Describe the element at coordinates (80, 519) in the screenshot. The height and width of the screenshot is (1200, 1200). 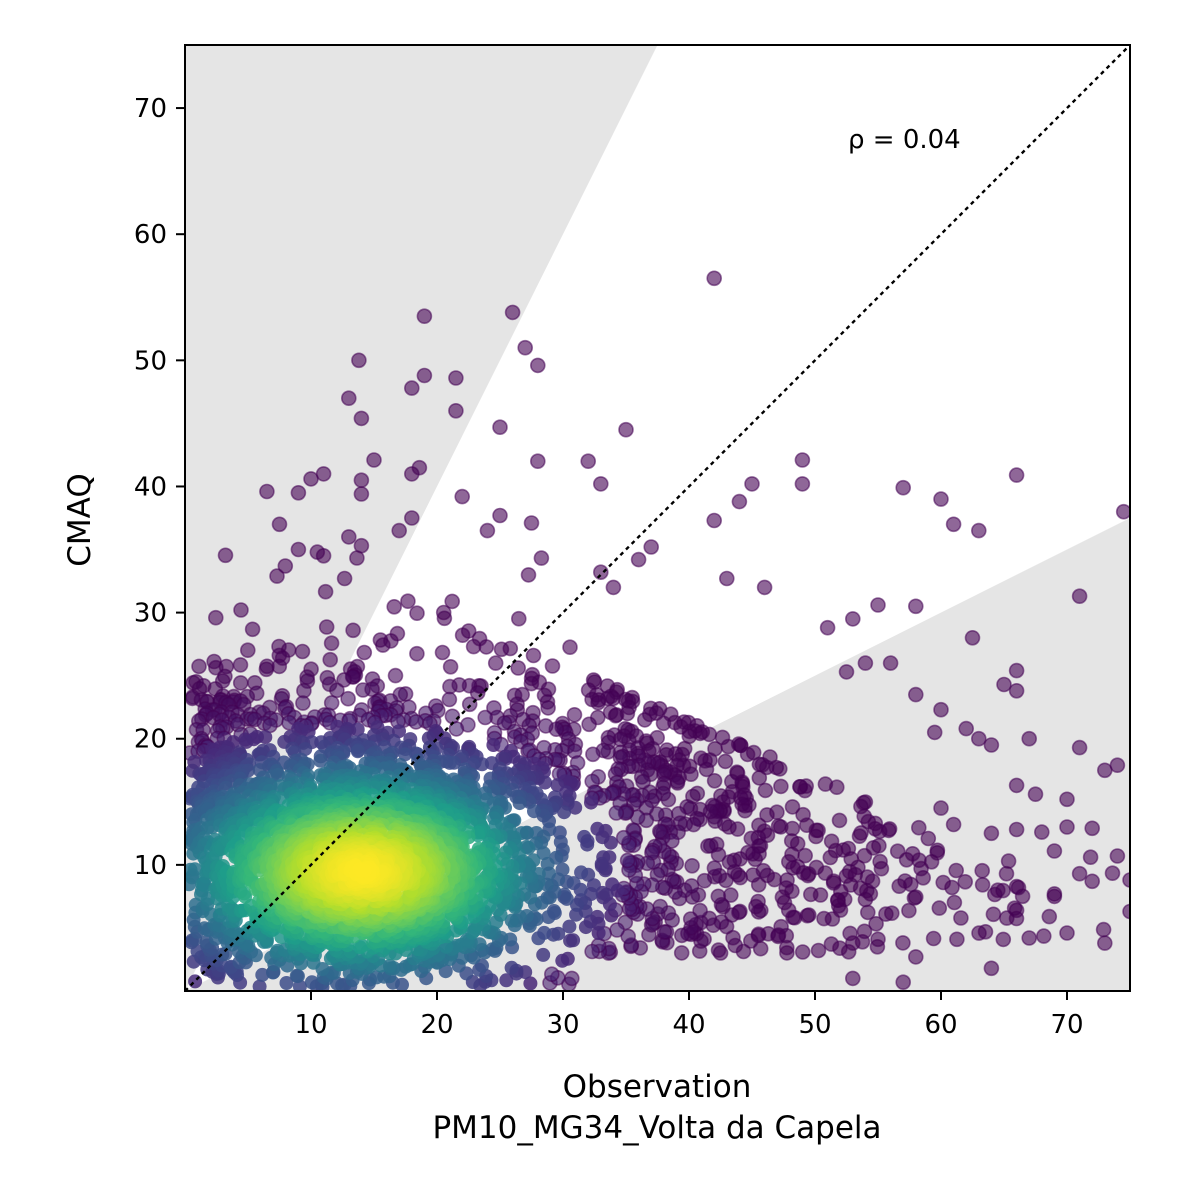
I see `y-axis-label: CMAQ` at that location.